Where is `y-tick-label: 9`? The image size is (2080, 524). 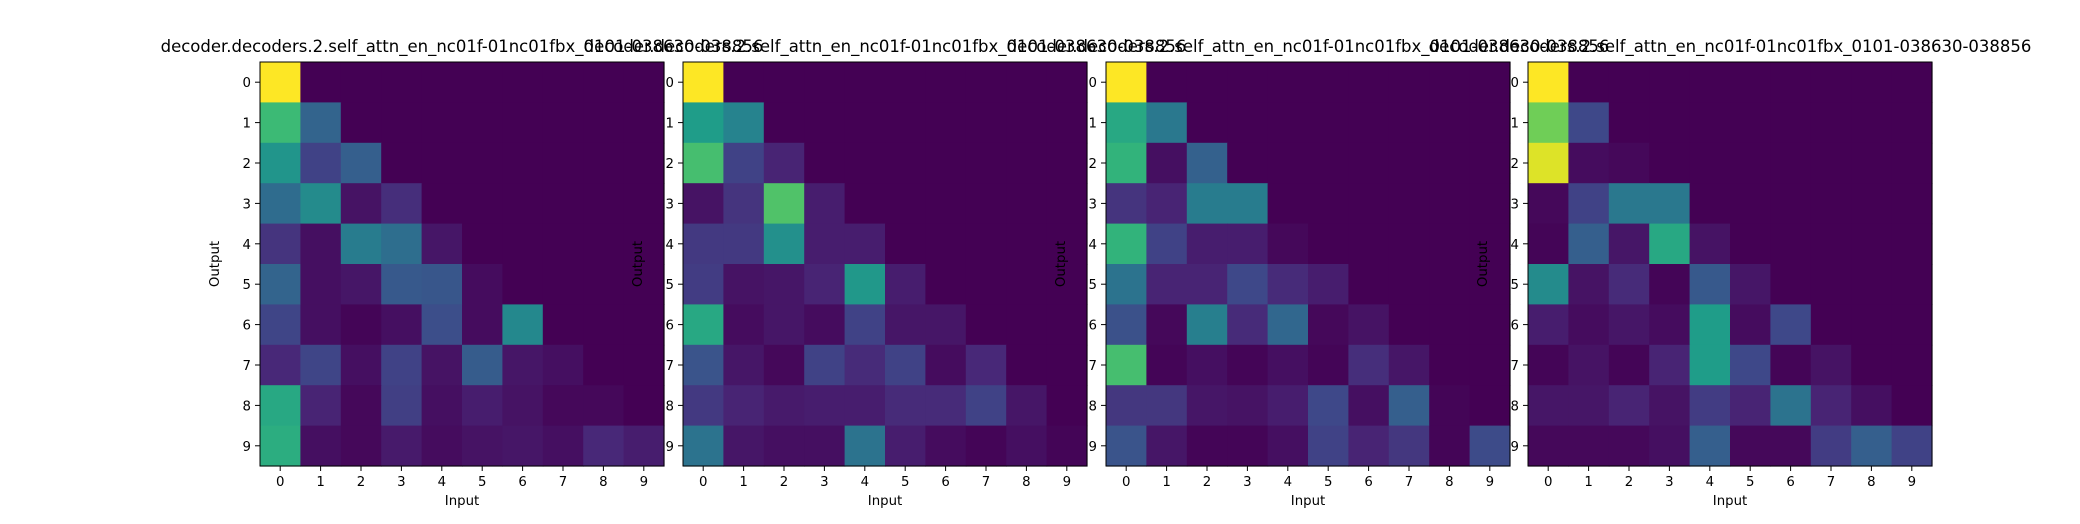
y-tick-label: 9 is located at coordinates (1093, 447).